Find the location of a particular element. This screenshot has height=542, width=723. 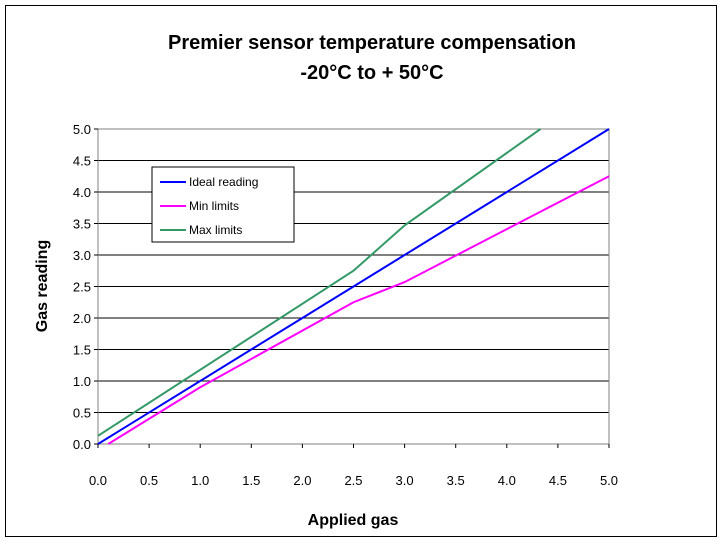

y-tick-labels: 0.0 0.5 1.0 1.5 2.0 2.5 3.0 3.5 4.0 4.5 5.0 is located at coordinates (85, 287).